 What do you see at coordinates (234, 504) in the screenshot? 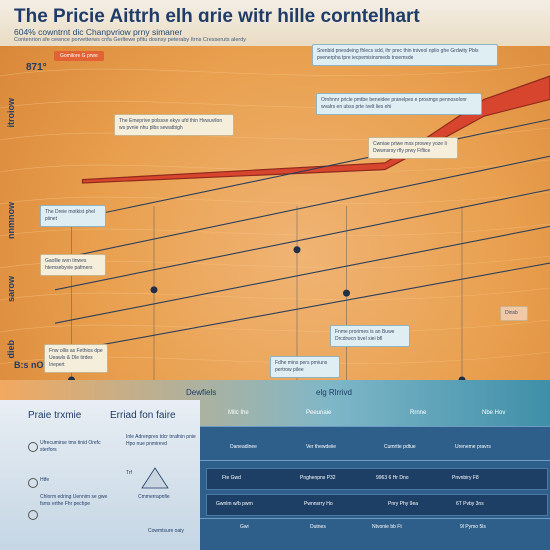
I see `table-cell: Gwnlm w/b pwrn` at bounding box center [234, 504].